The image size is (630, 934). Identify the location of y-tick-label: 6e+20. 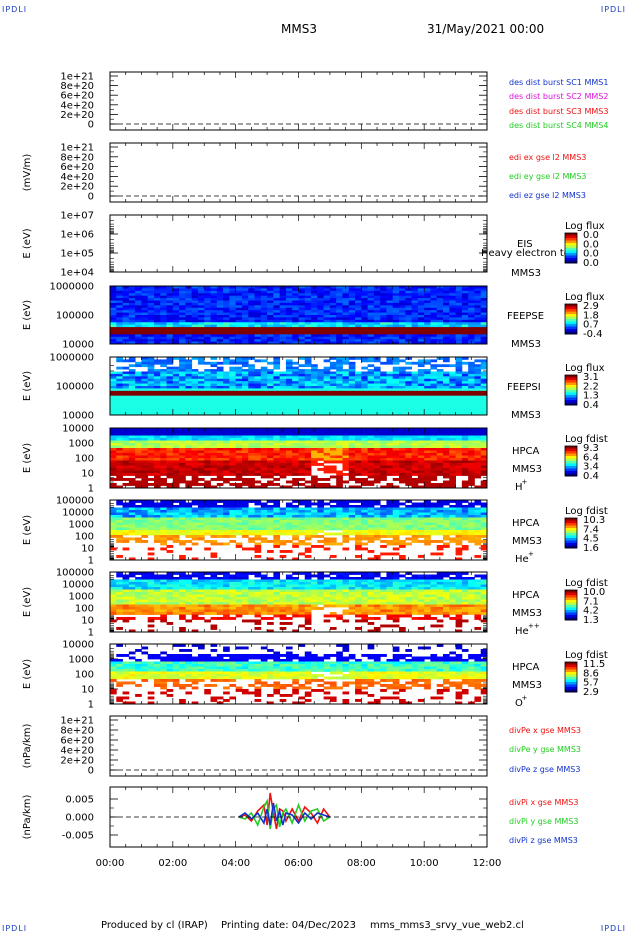
(77, 167).